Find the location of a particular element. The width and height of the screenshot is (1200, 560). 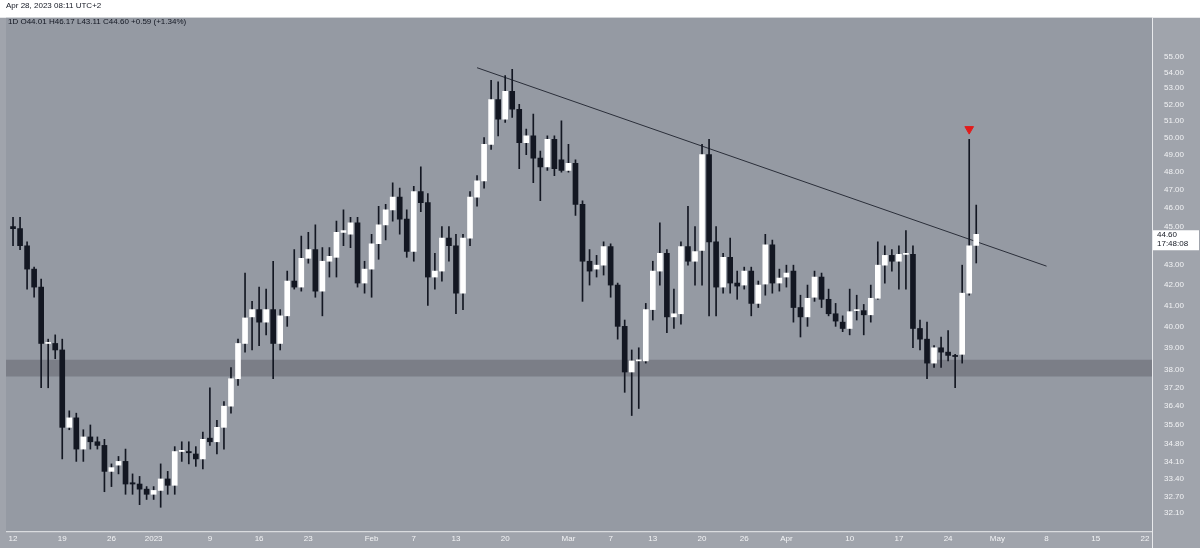

x-tick-label: 9 is located at coordinates (210, 539).